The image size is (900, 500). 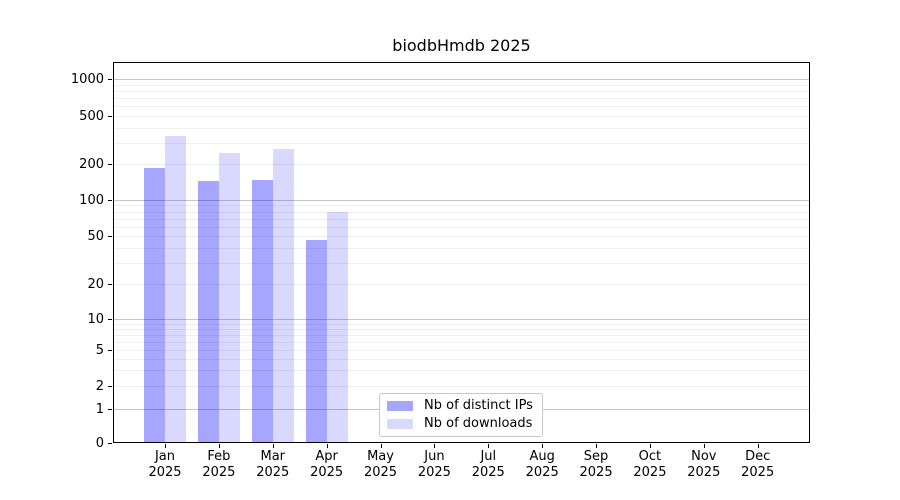 I want to click on x-tick-month: Sep, so click(x=596, y=456).